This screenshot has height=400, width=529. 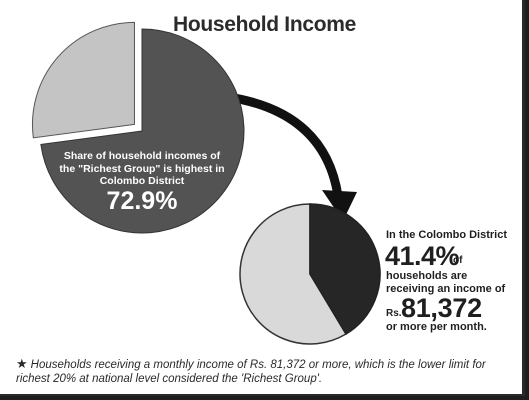 What do you see at coordinates (22, 363) in the screenshot?
I see `star-icon: ★` at bounding box center [22, 363].